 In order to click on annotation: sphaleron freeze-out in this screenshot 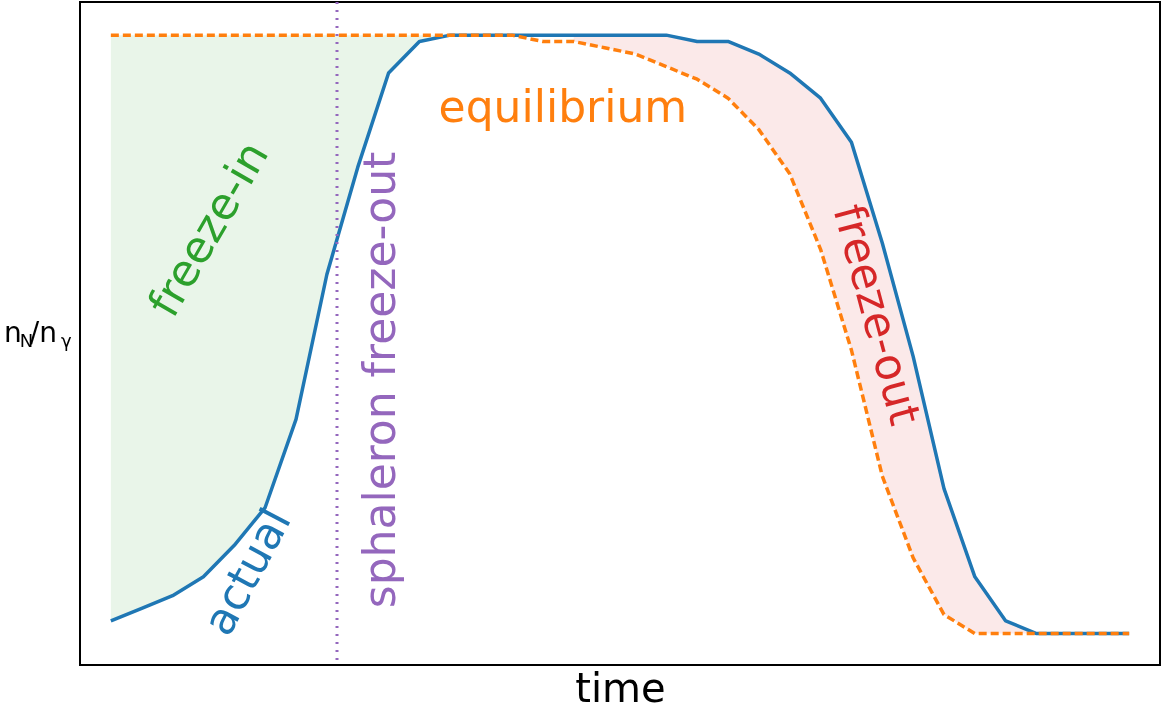, I will do `click(379, 380)`.